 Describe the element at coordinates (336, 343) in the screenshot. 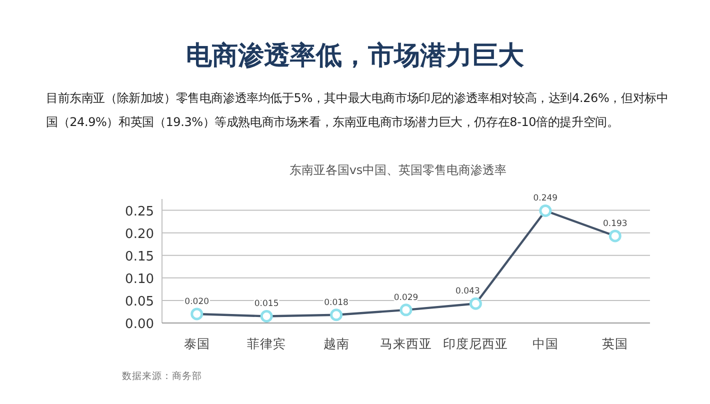

I see `x-tick-label: 越南` at that location.